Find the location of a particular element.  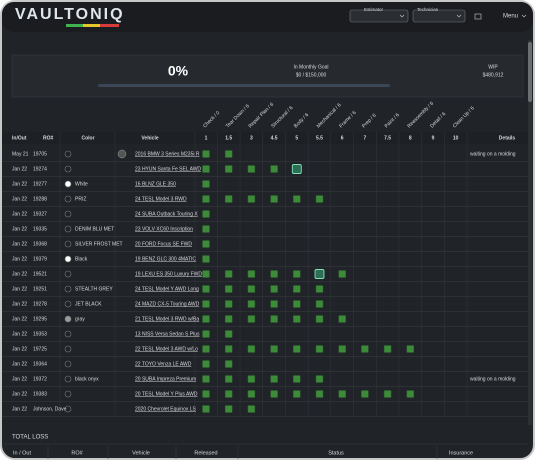

scroll-thumb is located at coordinates (530, 72).